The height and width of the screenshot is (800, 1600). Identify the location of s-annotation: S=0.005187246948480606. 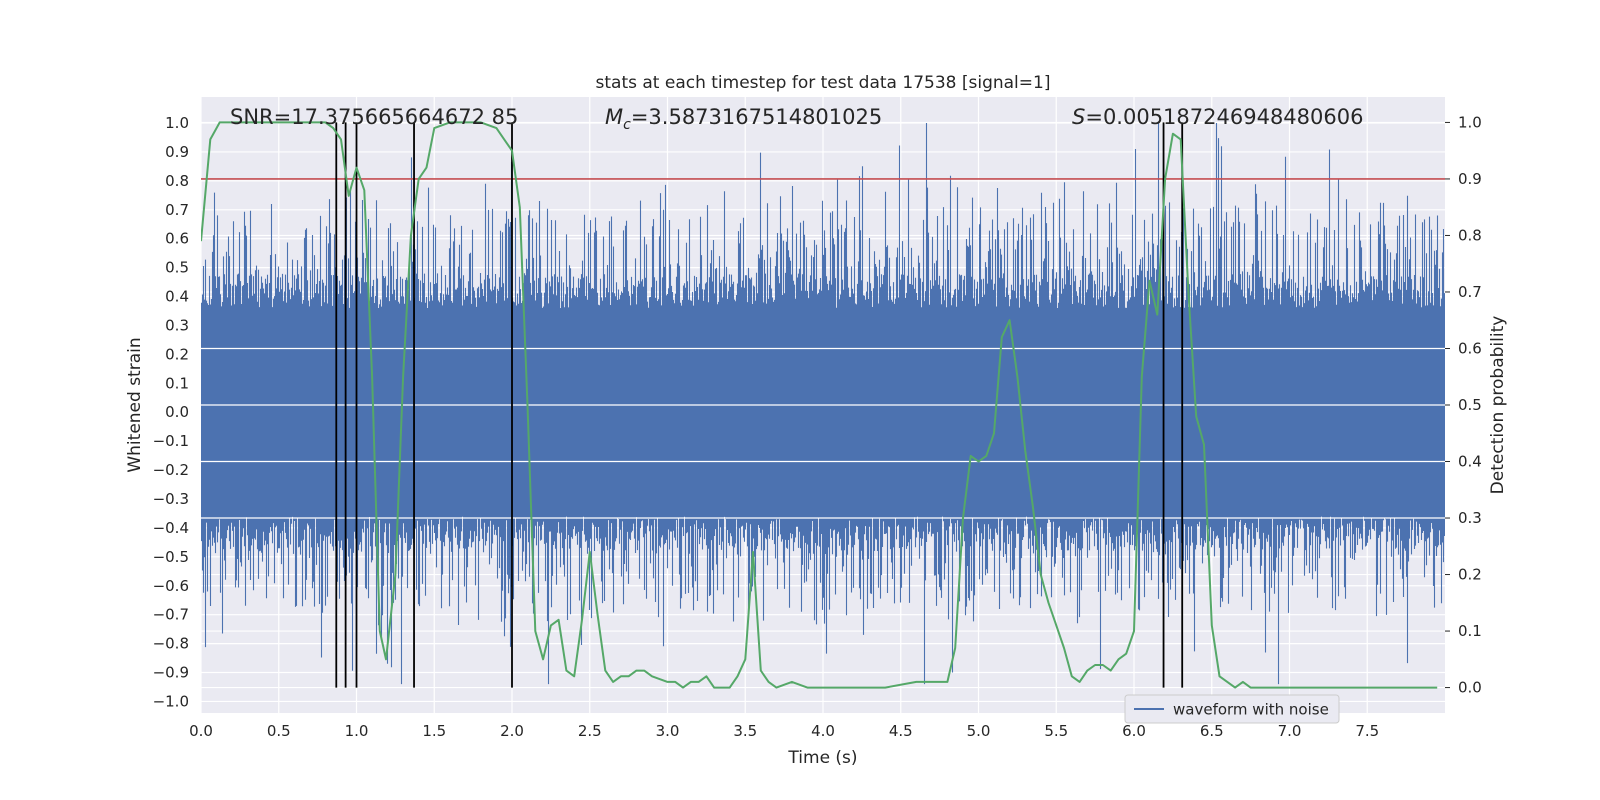
(1217, 117).